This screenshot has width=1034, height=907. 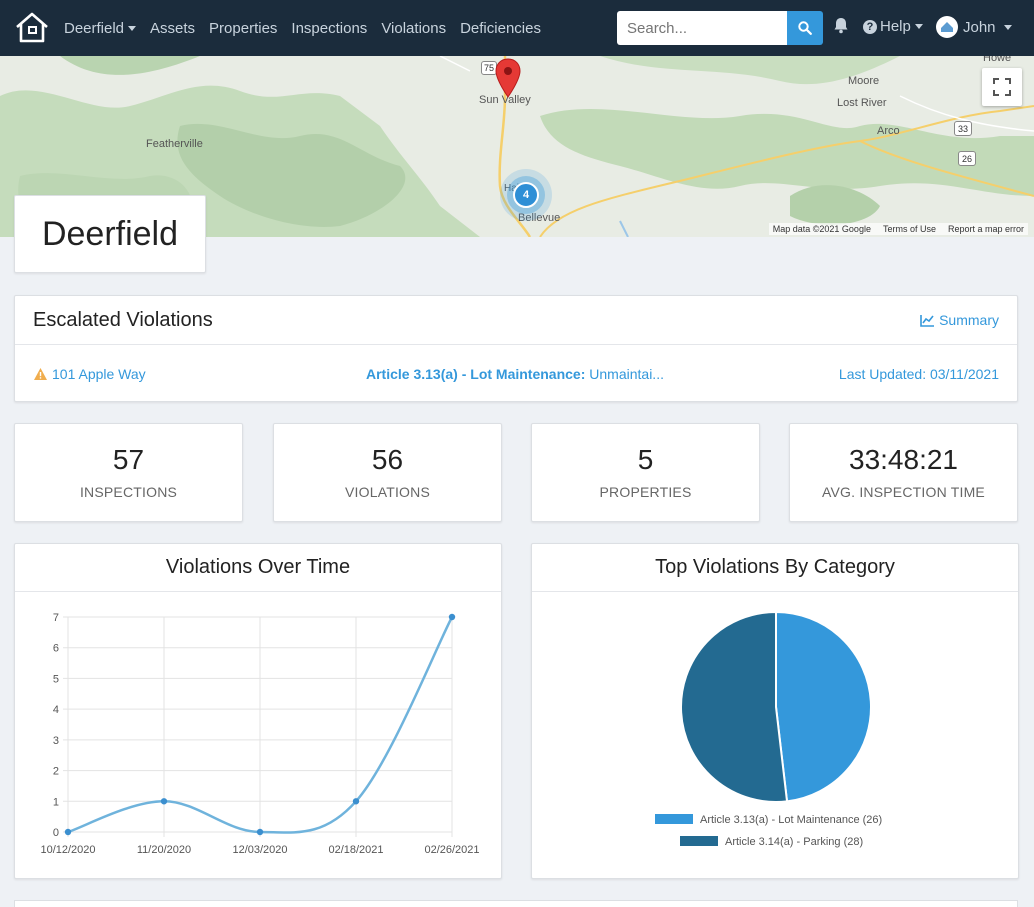 I want to click on stat-card-violations: 56 VIOLATIONS, so click(x=387, y=472).